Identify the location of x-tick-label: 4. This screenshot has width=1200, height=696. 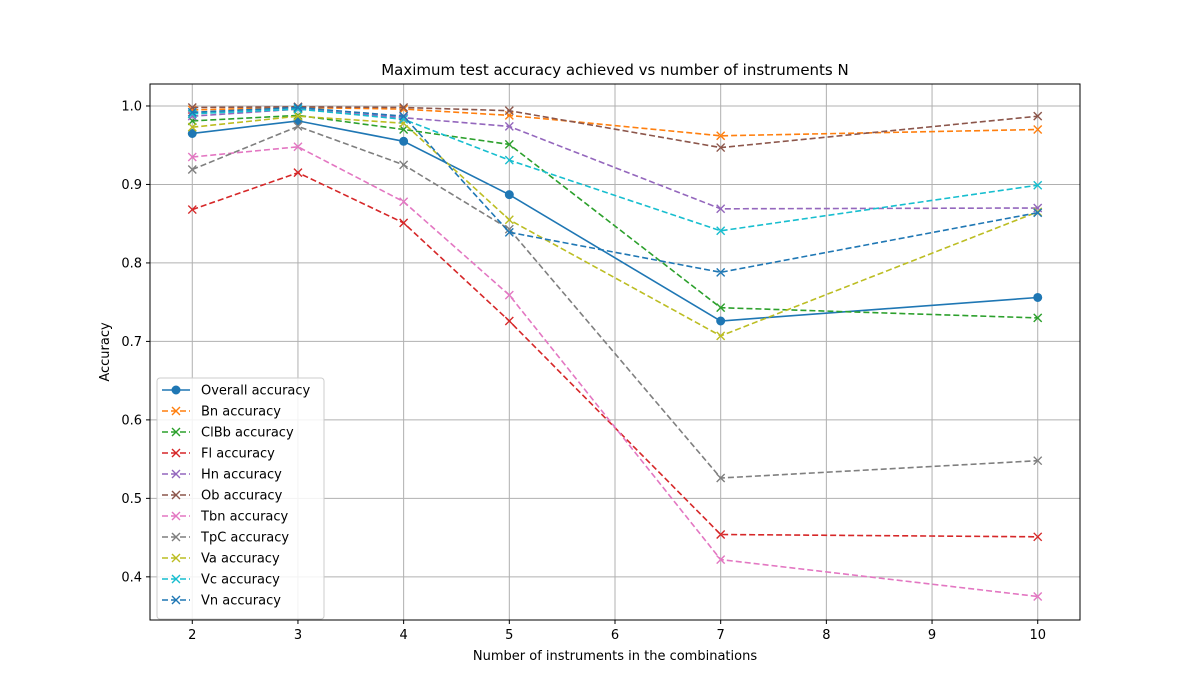
(403, 635).